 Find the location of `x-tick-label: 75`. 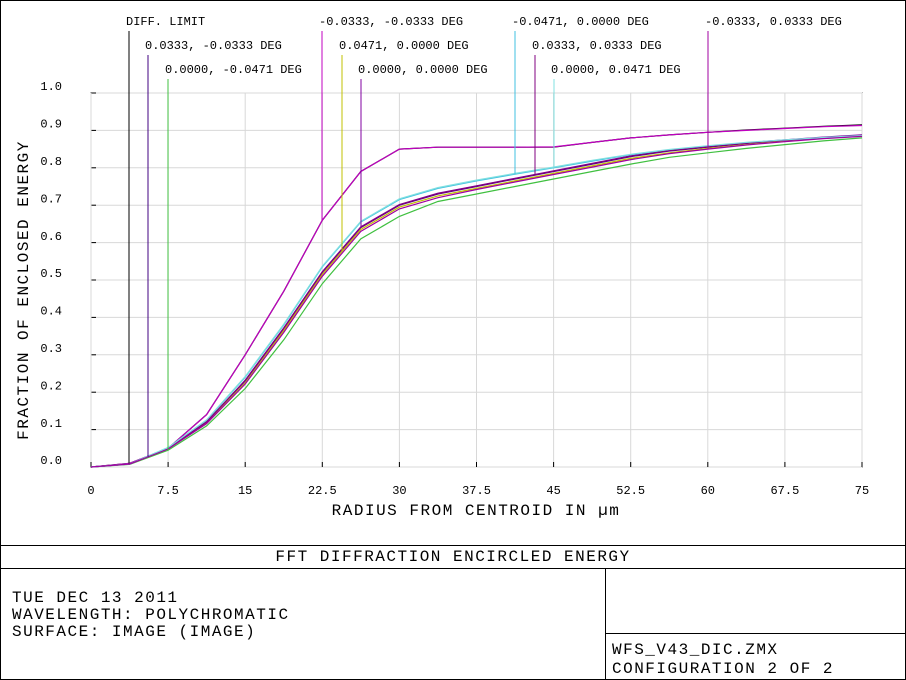

x-tick-label: 75 is located at coordinates (862, 491).